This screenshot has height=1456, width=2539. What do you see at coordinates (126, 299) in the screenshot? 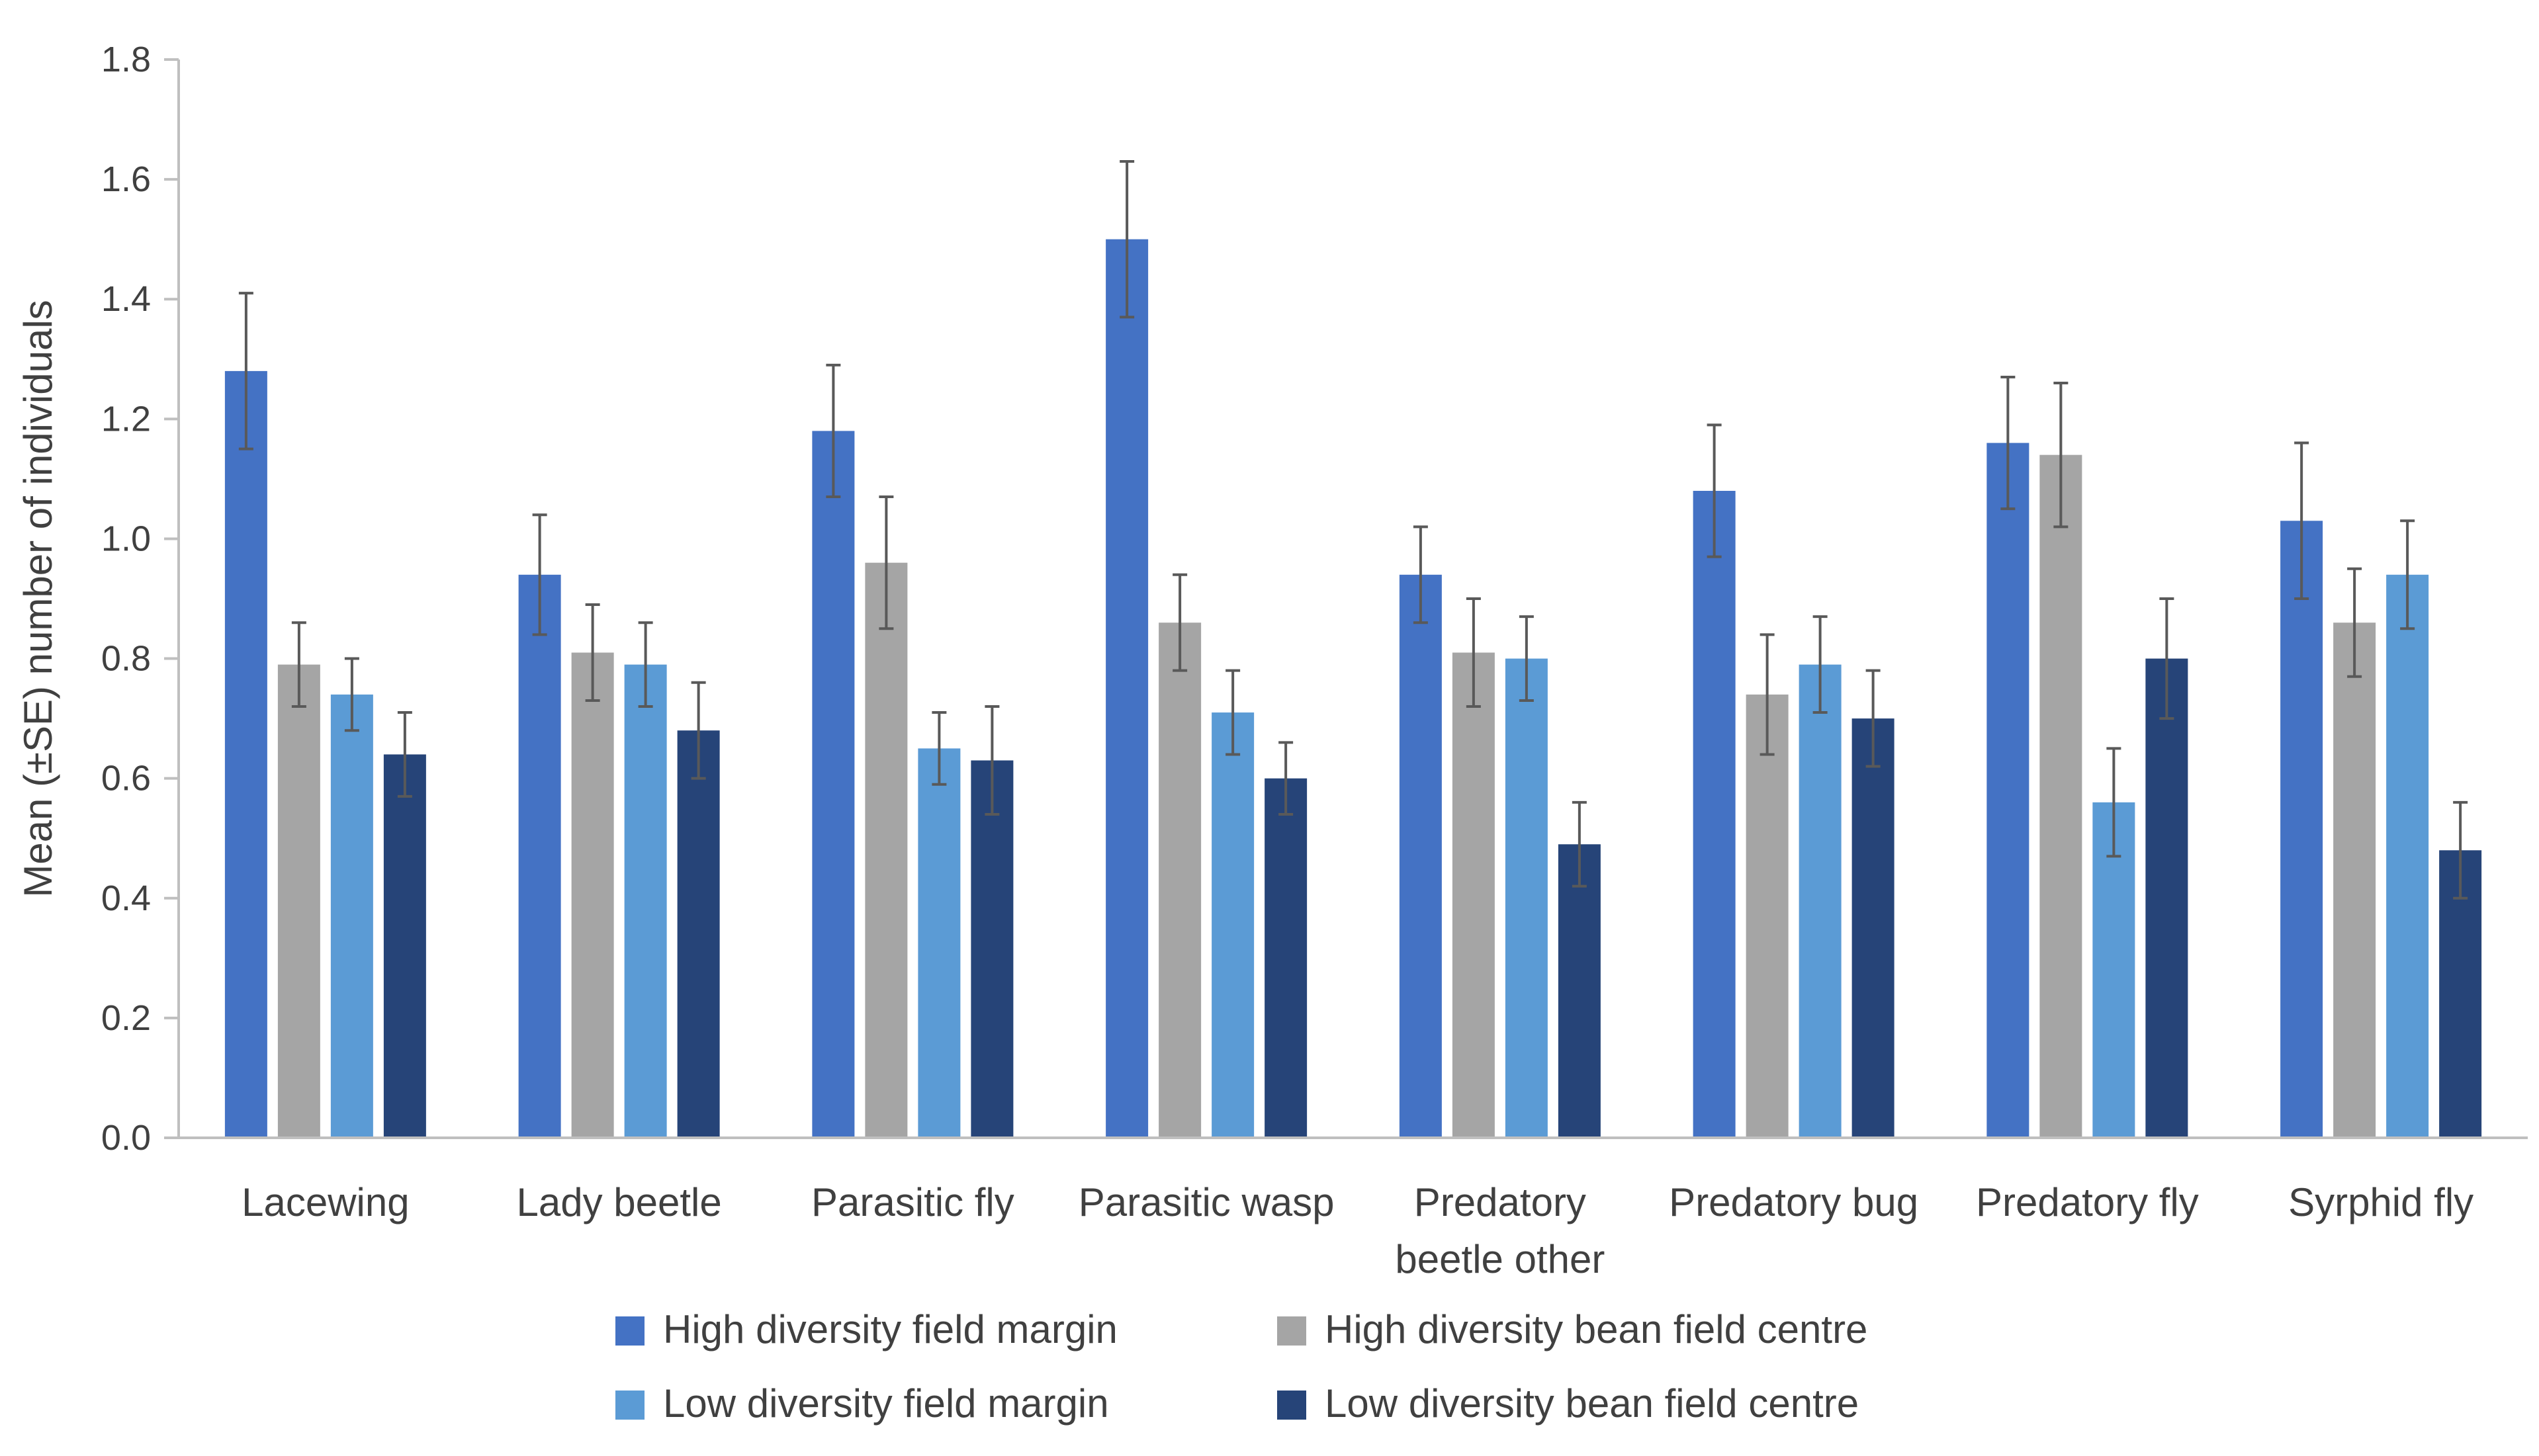
I see `y-tick-label: 1.4` at bounding box center [126, 299].